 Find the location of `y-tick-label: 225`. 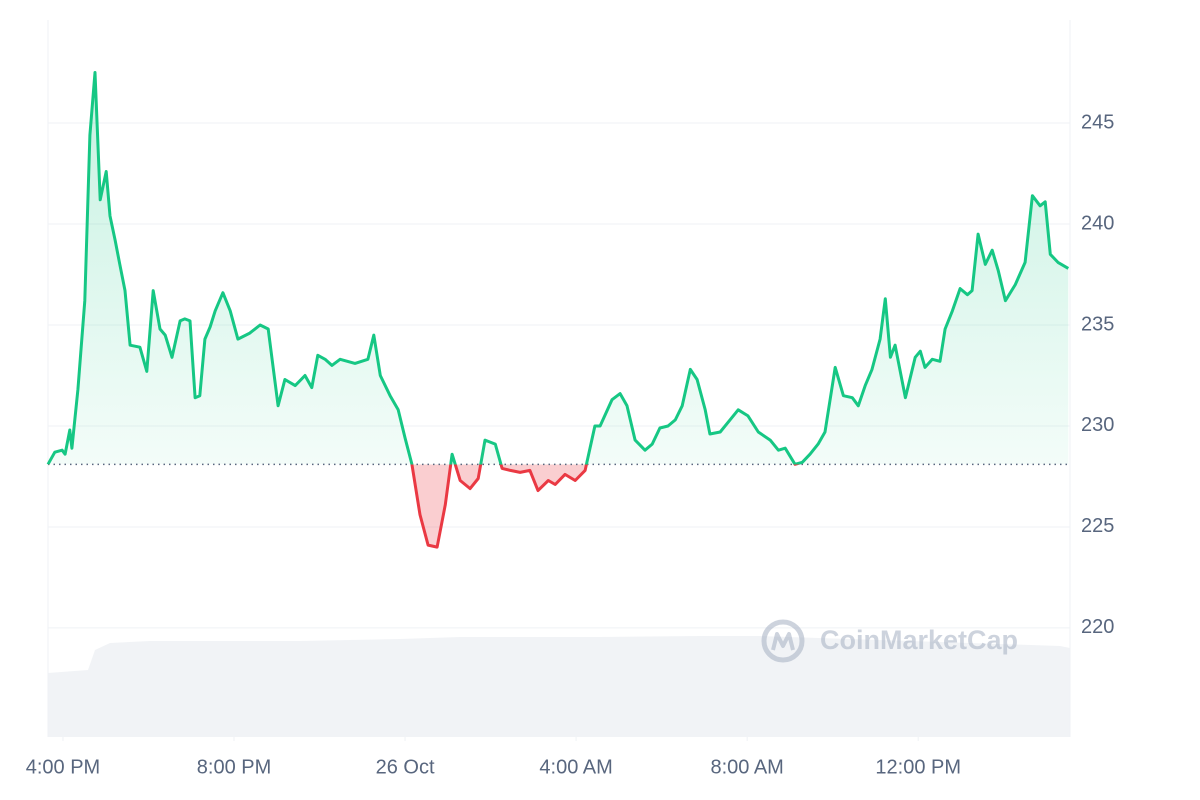

y-tick-label: 225 is located at coordinates (1097, 526).